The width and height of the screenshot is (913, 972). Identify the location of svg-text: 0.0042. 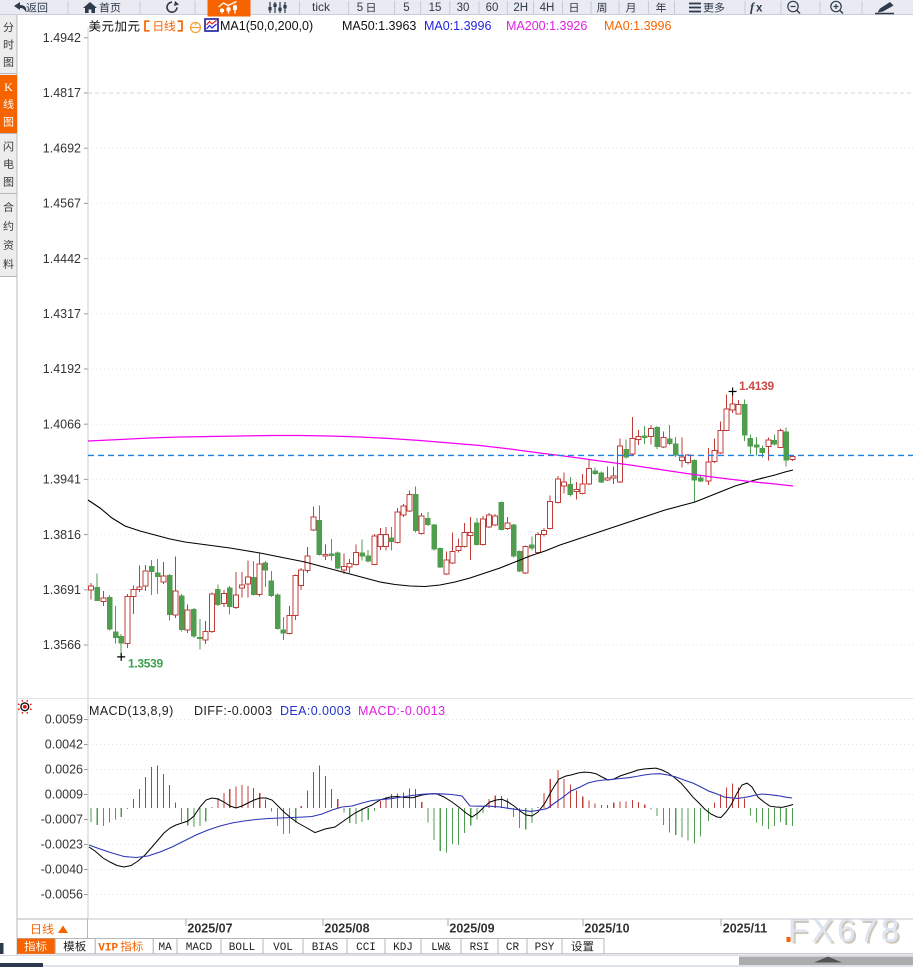
(64, 745).